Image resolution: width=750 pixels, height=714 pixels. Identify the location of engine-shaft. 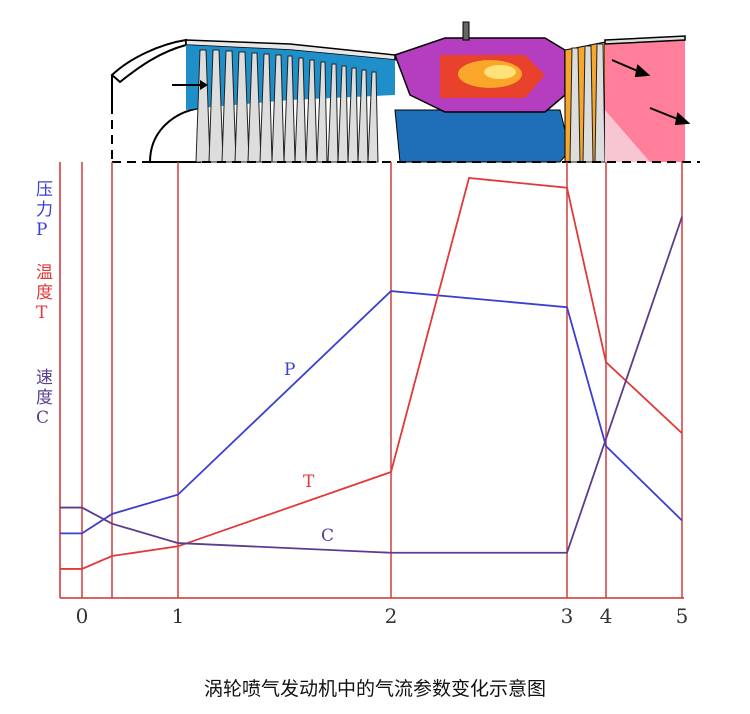
(482, 136).